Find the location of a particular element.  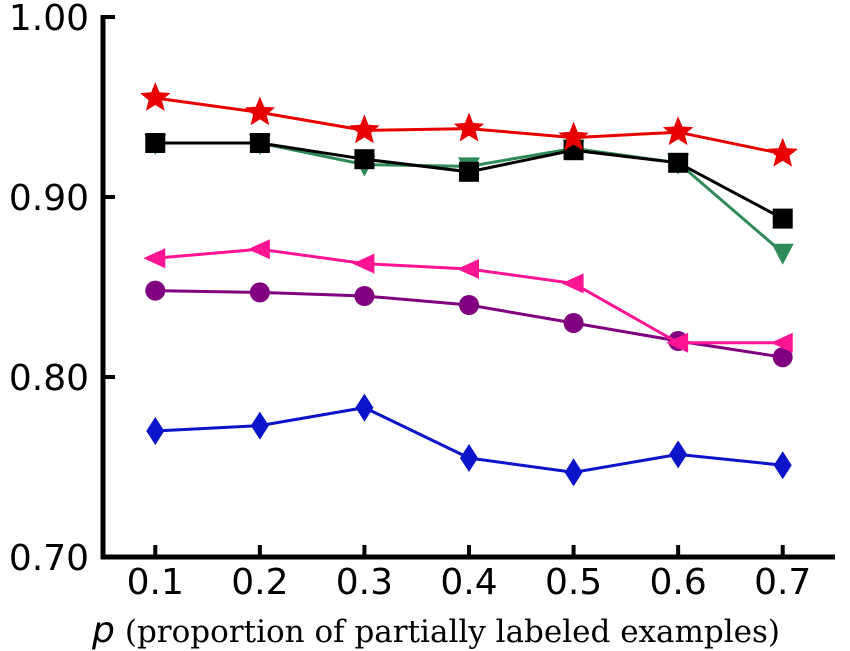

x-tick-label: 0.7 is located at coordinates (782, 582).